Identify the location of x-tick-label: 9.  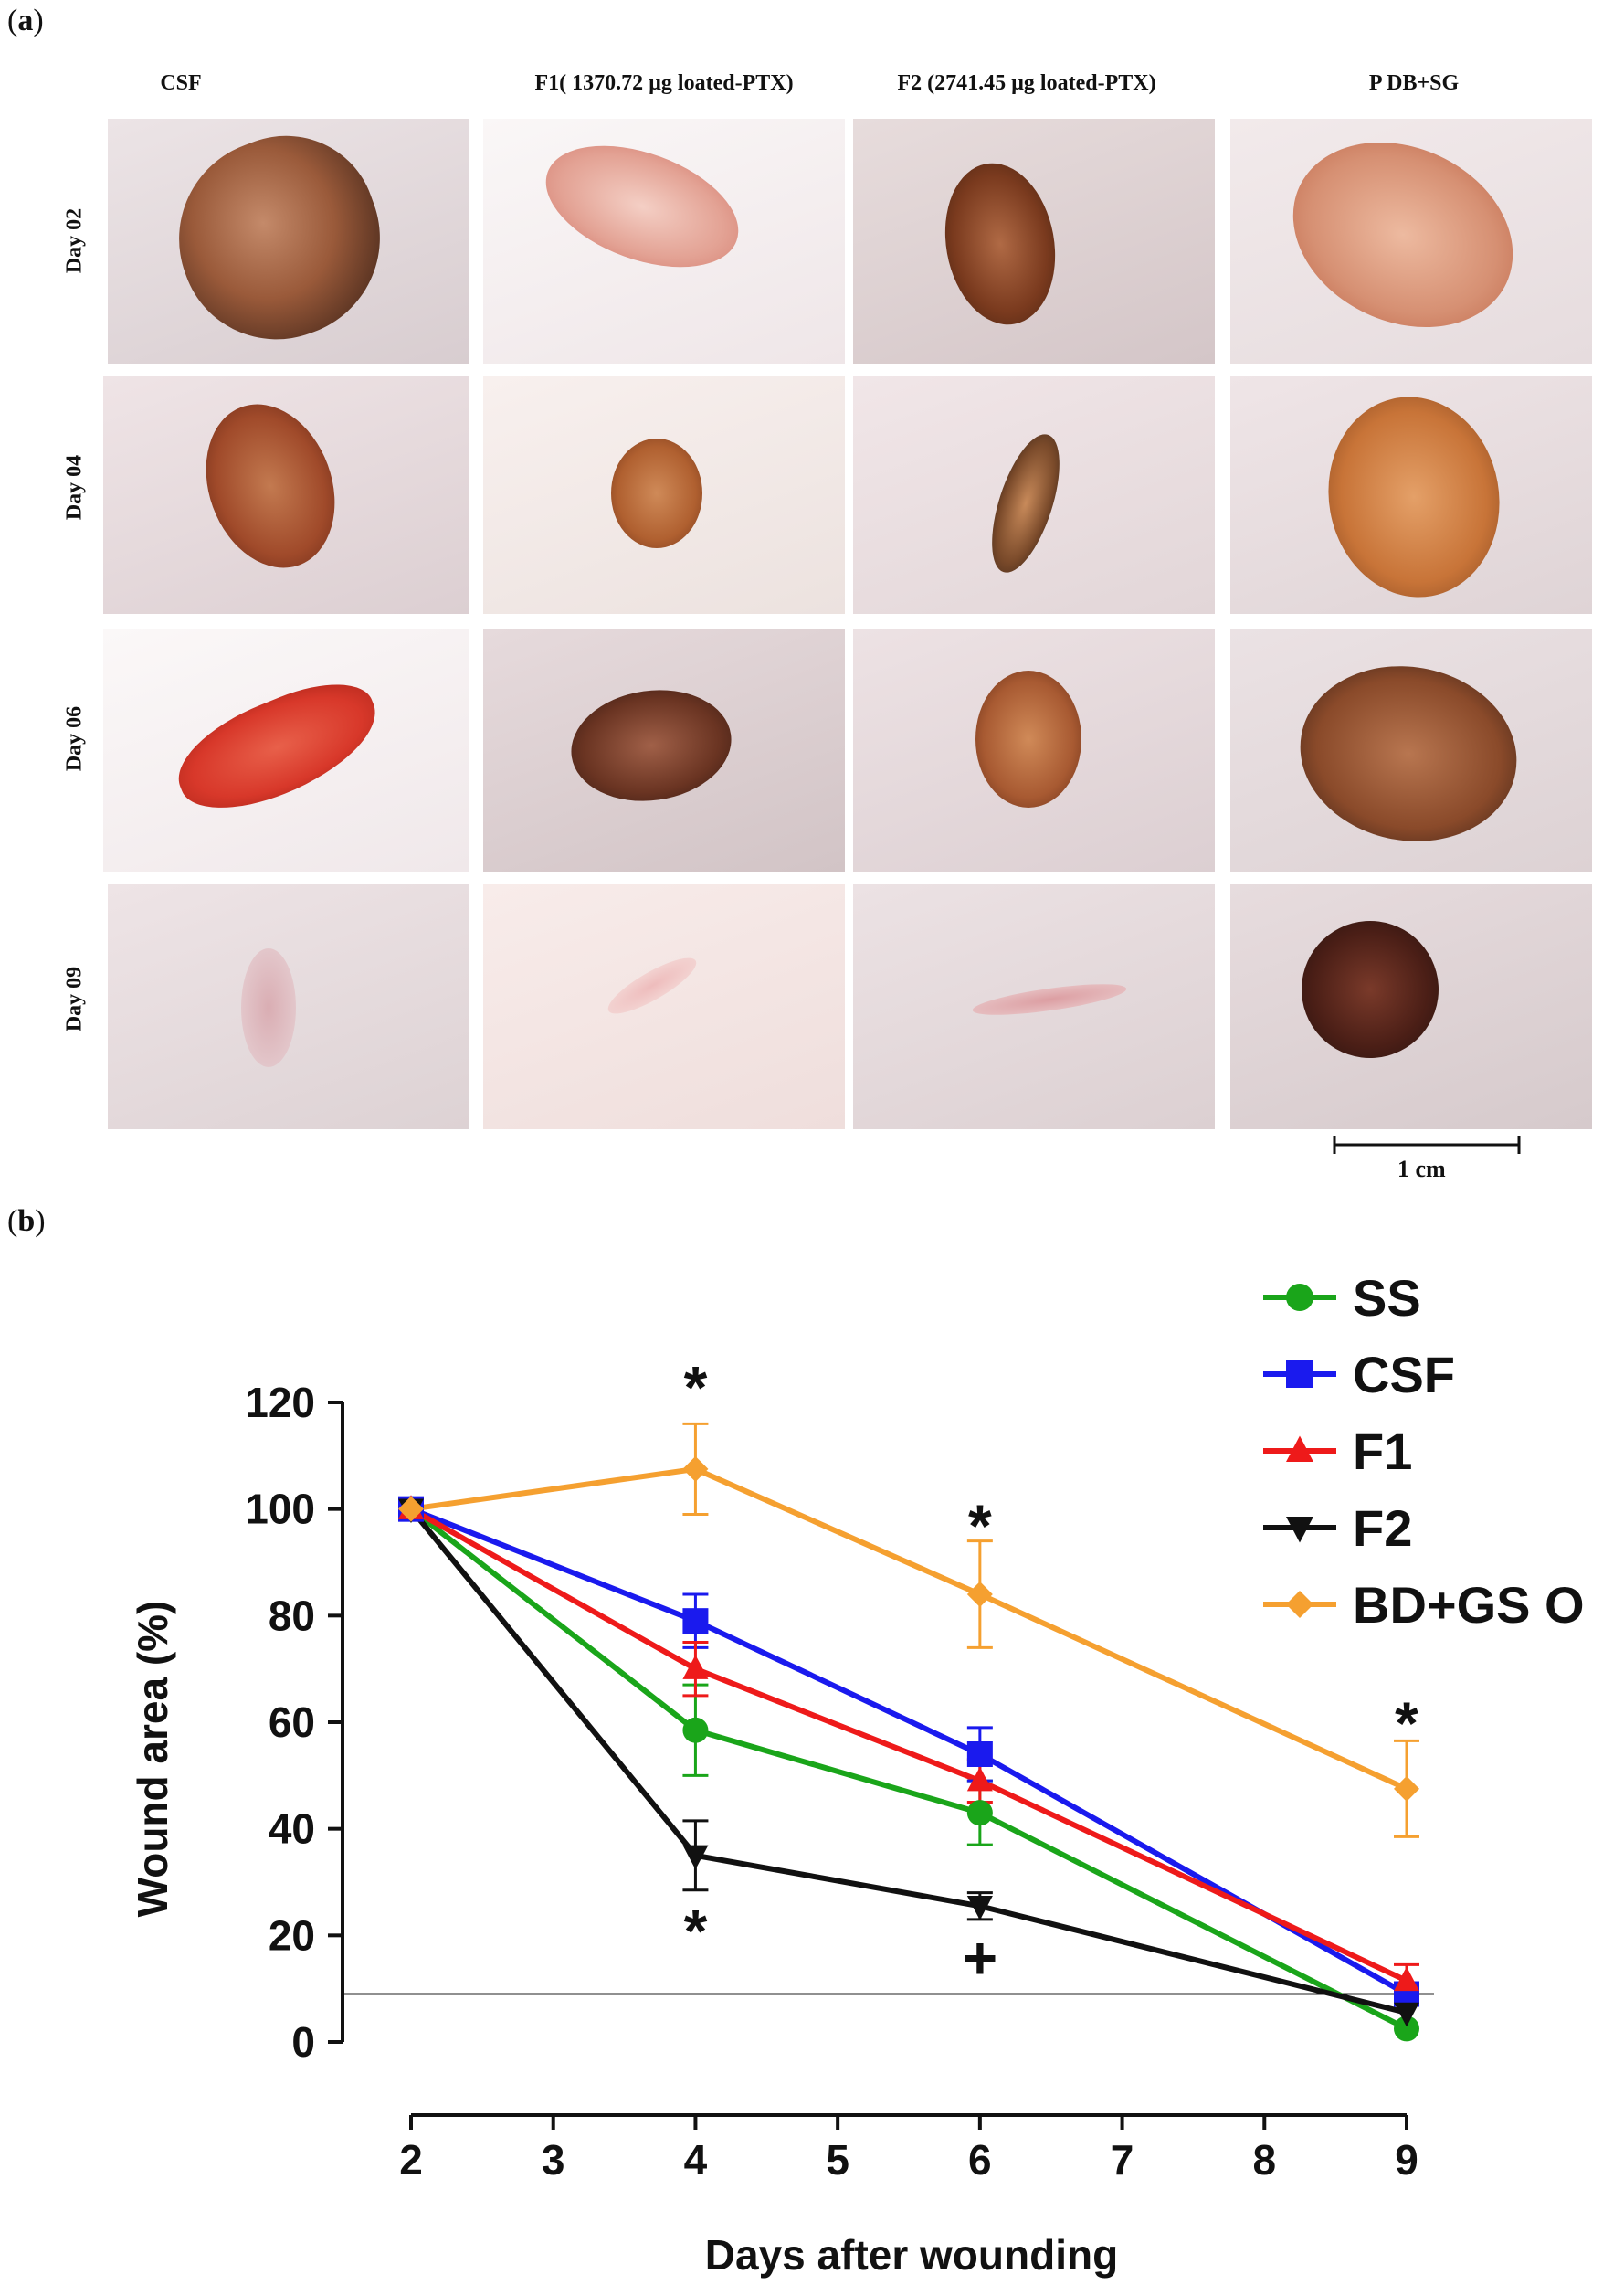
(1406, 2160).